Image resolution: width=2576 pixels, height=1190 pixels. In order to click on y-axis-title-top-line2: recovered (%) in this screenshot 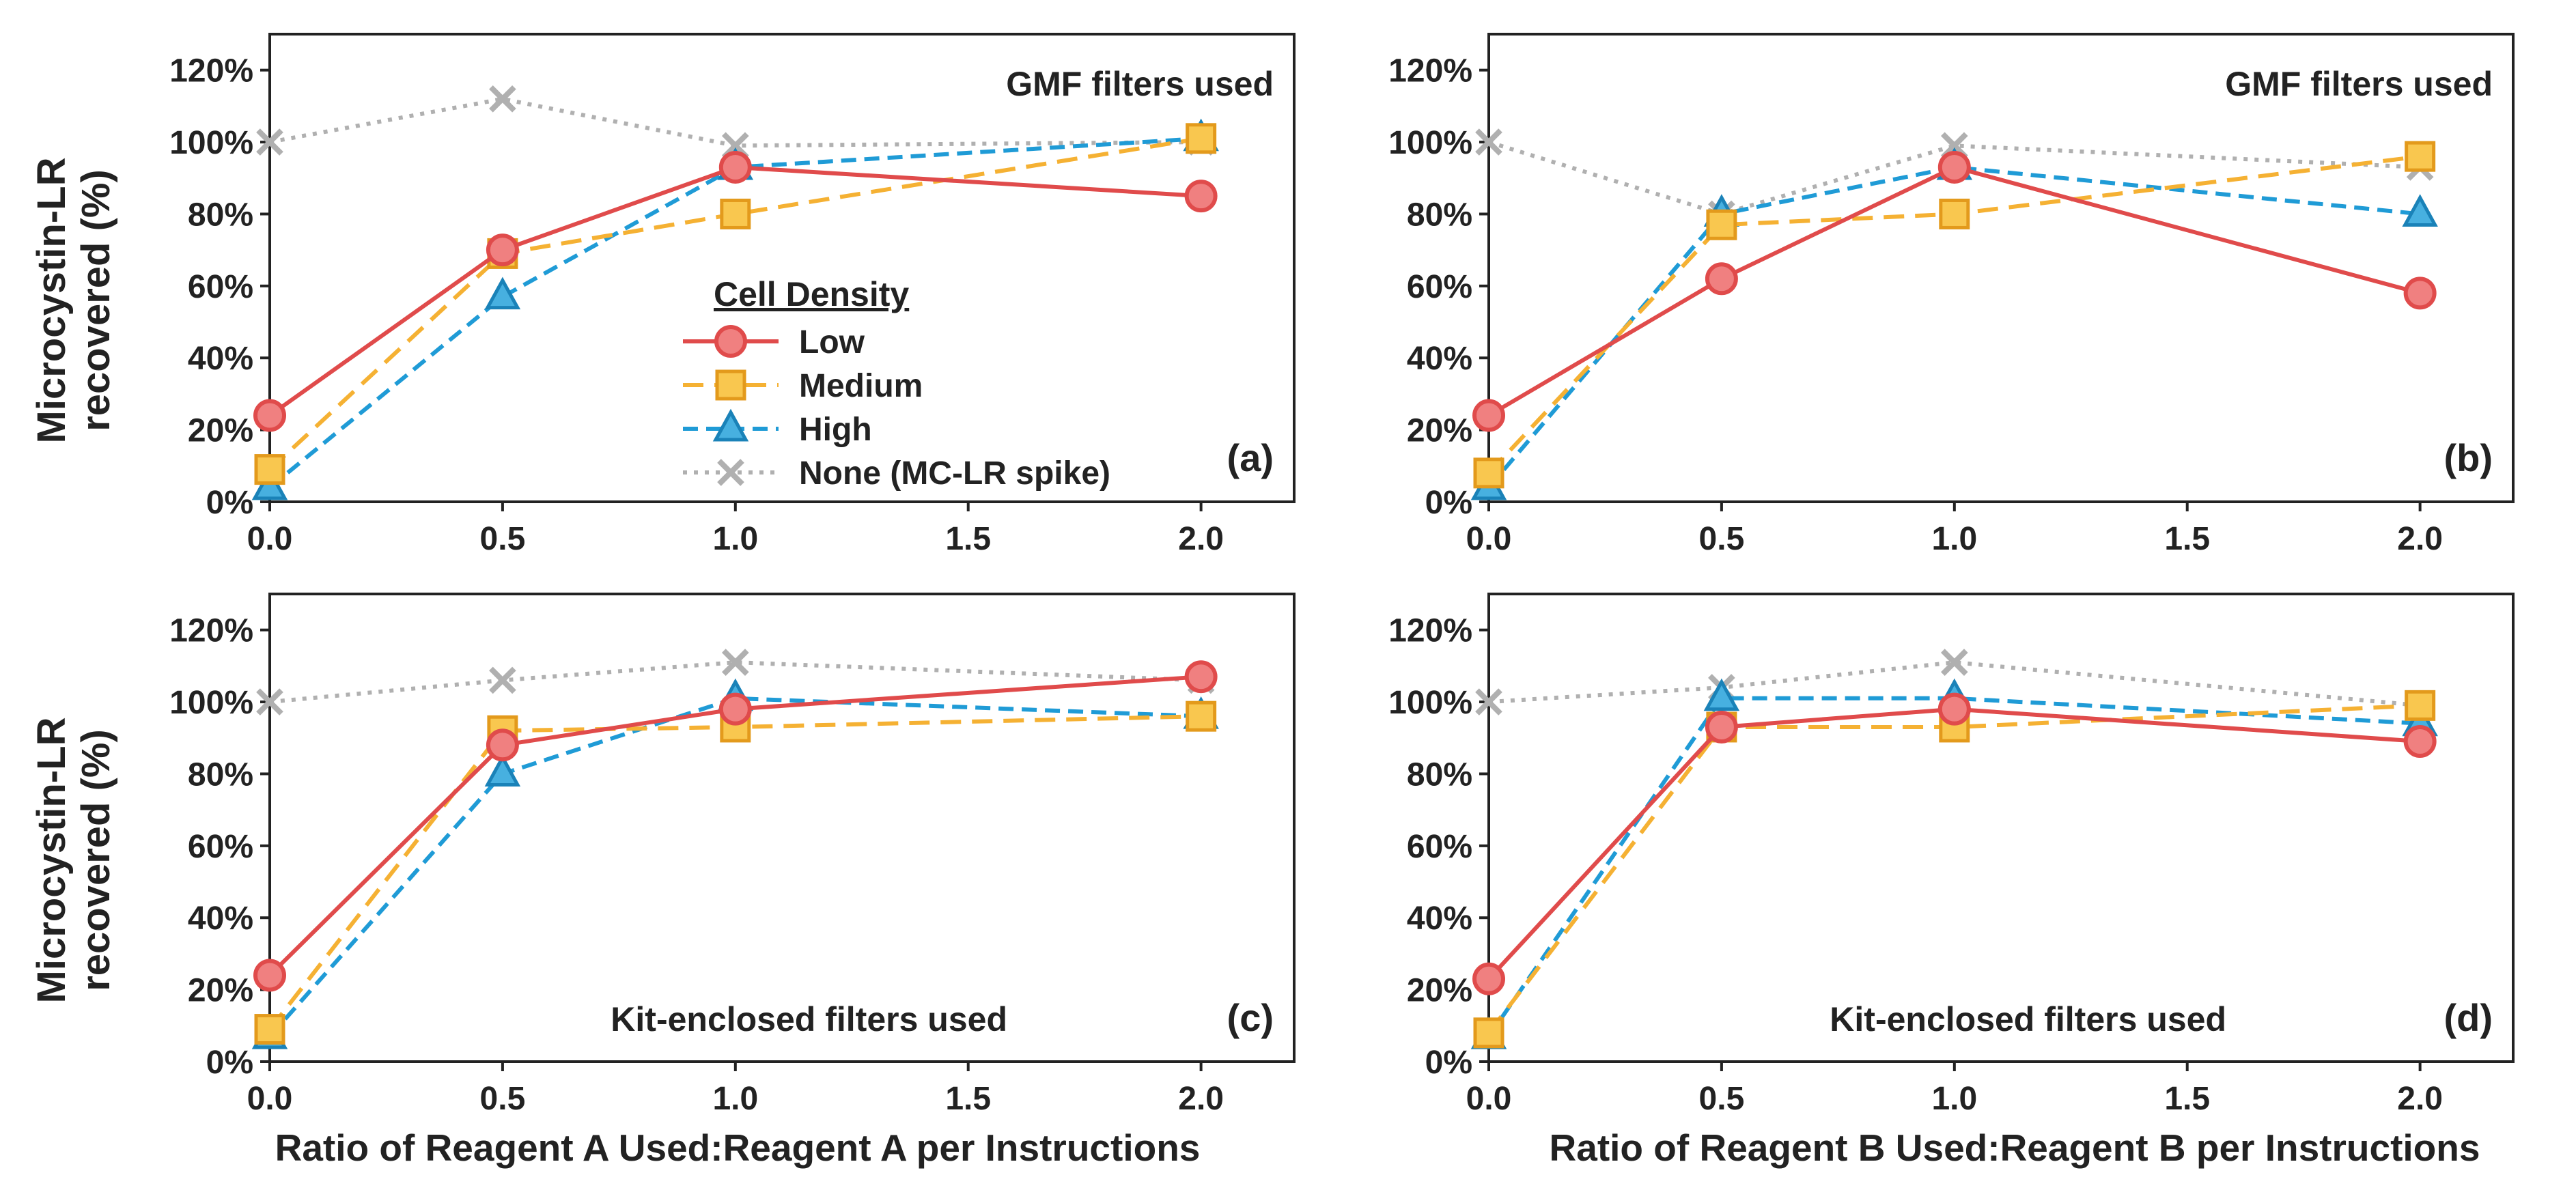, I will do `click(96, 300)`.